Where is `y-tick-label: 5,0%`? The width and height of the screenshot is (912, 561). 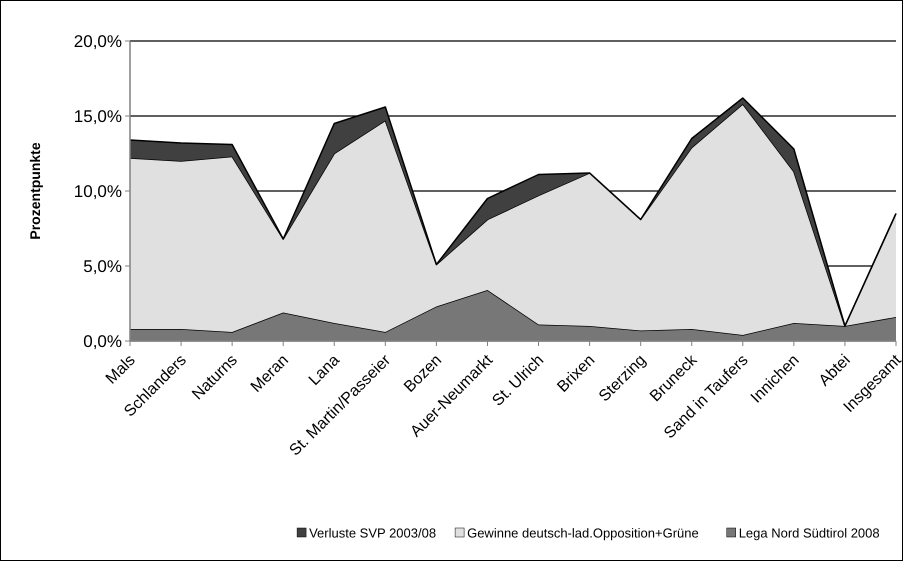
y-tick-label: 5,0% is located at coordinates (102, 266).